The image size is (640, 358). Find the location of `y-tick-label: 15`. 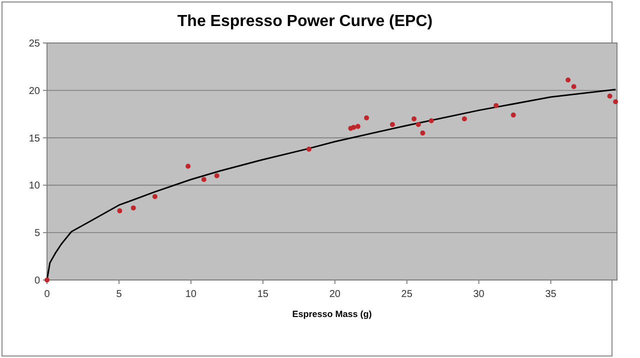

y-tick-label: 15 is located at coordinates (34, 138).